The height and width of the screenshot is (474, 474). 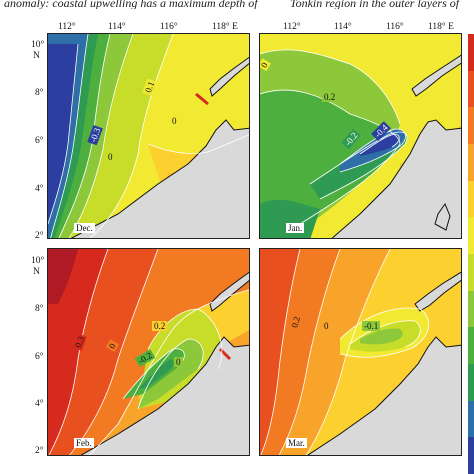 I want to click on mar-contour-label-1: -0.1, so click(x=371, y=326).